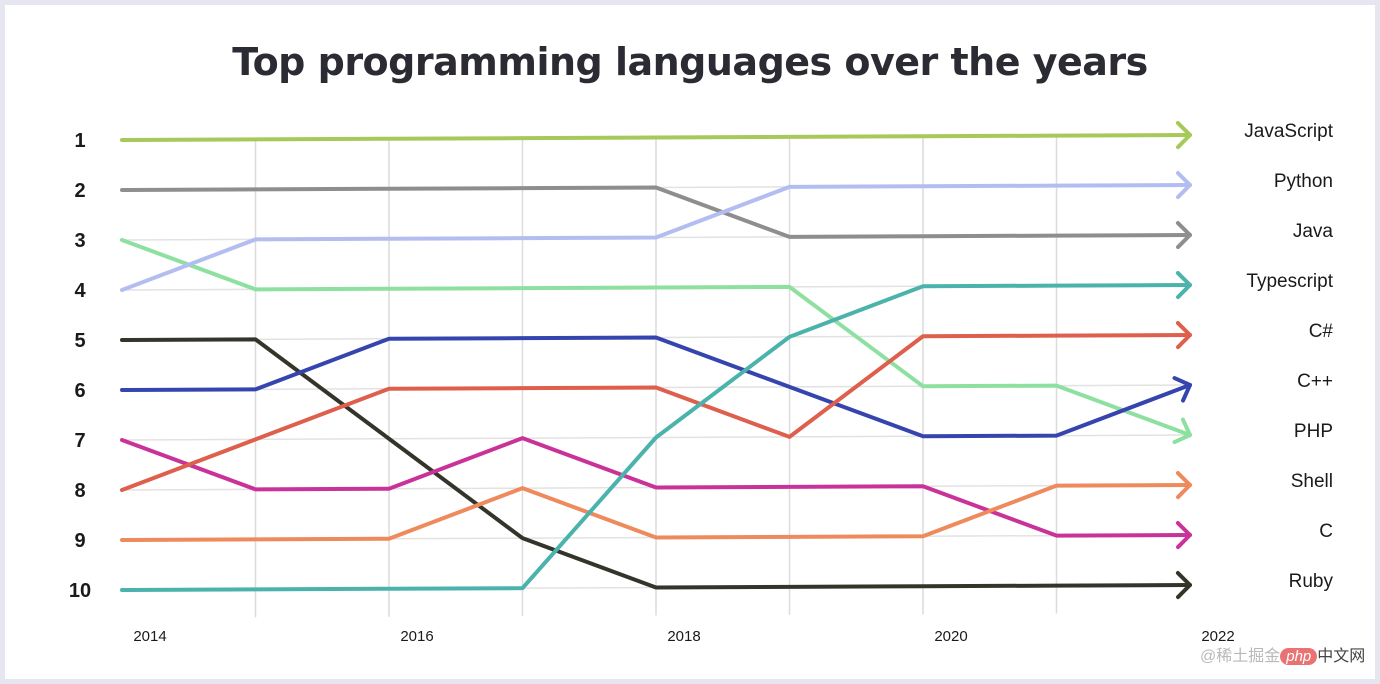 This screenshot has height=684, width=1380. What do you see at coordinates (79, 241) in the screenshot?
I see `y-tick-label: 3` at bounding box center [79, 241].